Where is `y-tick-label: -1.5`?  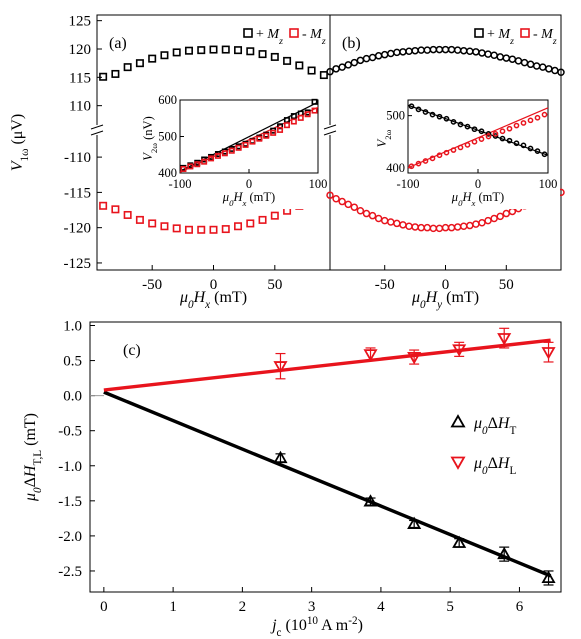 y-tick-label: -1.5 is located at coordinates (70, 502).